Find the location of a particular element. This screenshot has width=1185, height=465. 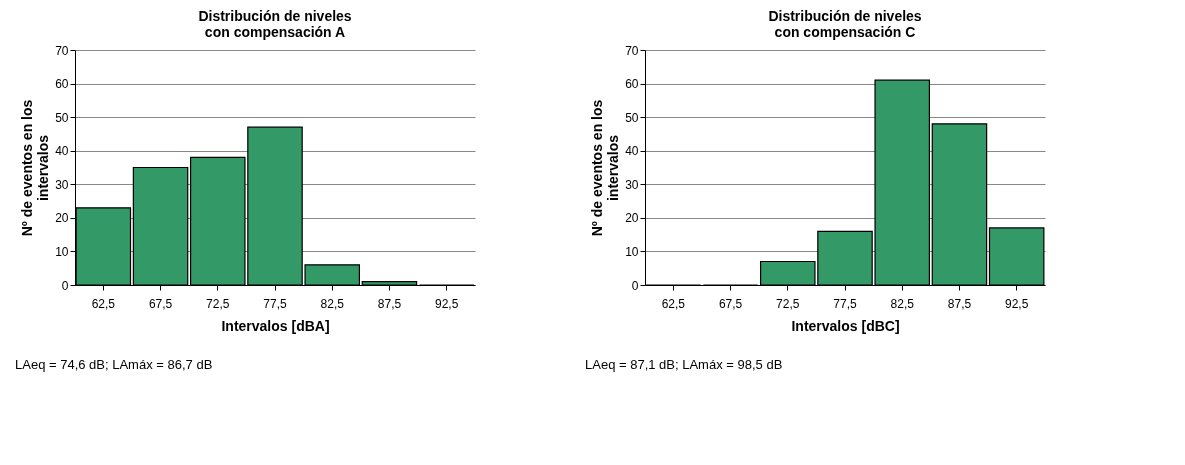

text: LAeq = 87,1 dB; LAmáx = 98,5 dB is located at coordinates (684, 364).